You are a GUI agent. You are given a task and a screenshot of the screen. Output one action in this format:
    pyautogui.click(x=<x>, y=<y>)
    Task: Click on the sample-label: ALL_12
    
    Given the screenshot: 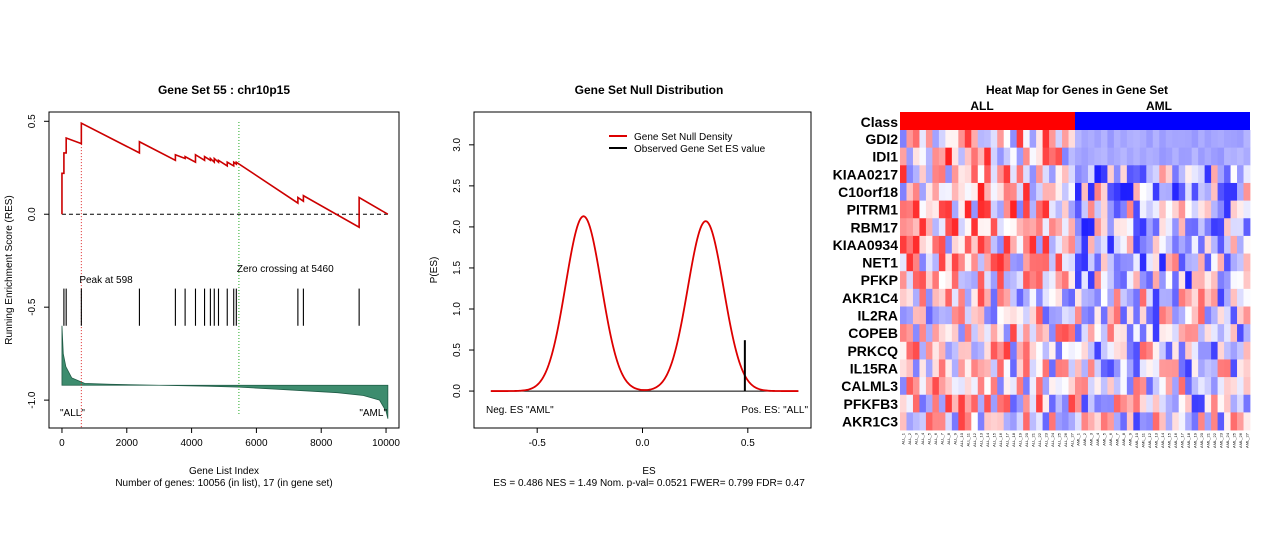 What is the action you would take?
    pyautogui.click(x=974, y=439)
    